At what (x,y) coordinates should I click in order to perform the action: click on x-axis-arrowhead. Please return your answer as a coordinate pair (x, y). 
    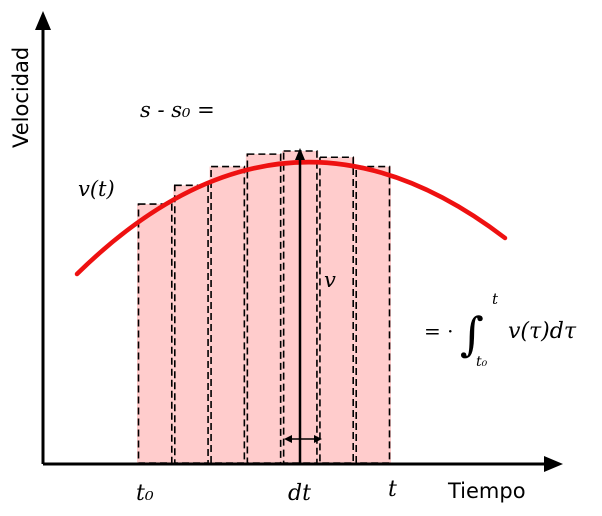
    Looking at the image, I should click on (553, 464).